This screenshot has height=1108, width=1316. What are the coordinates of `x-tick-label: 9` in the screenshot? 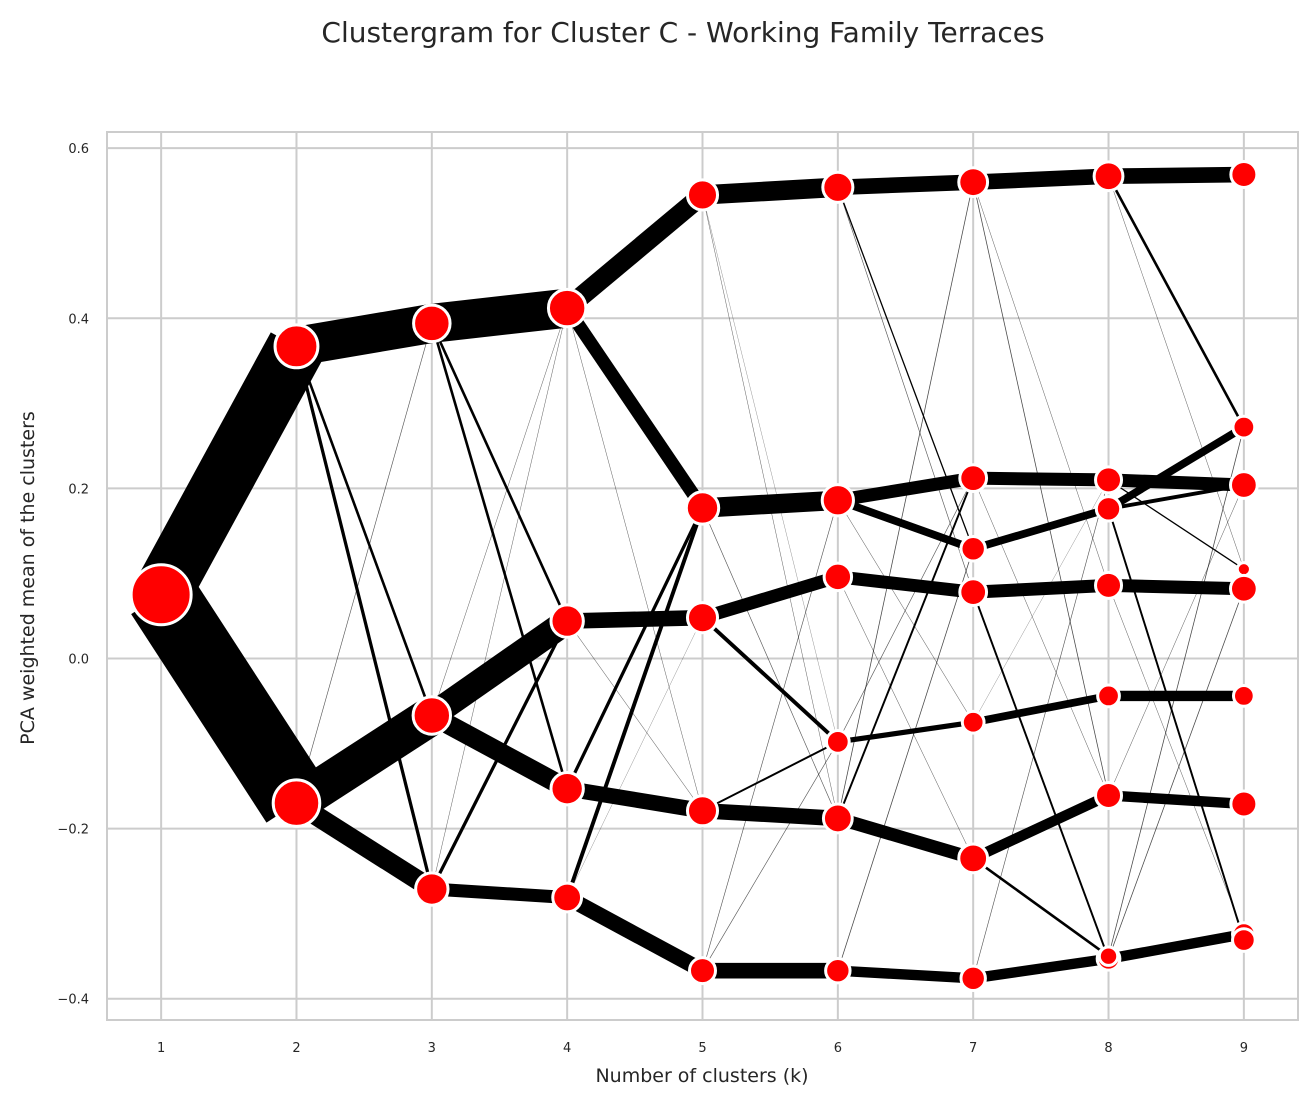 It's located at (1244, 1048).